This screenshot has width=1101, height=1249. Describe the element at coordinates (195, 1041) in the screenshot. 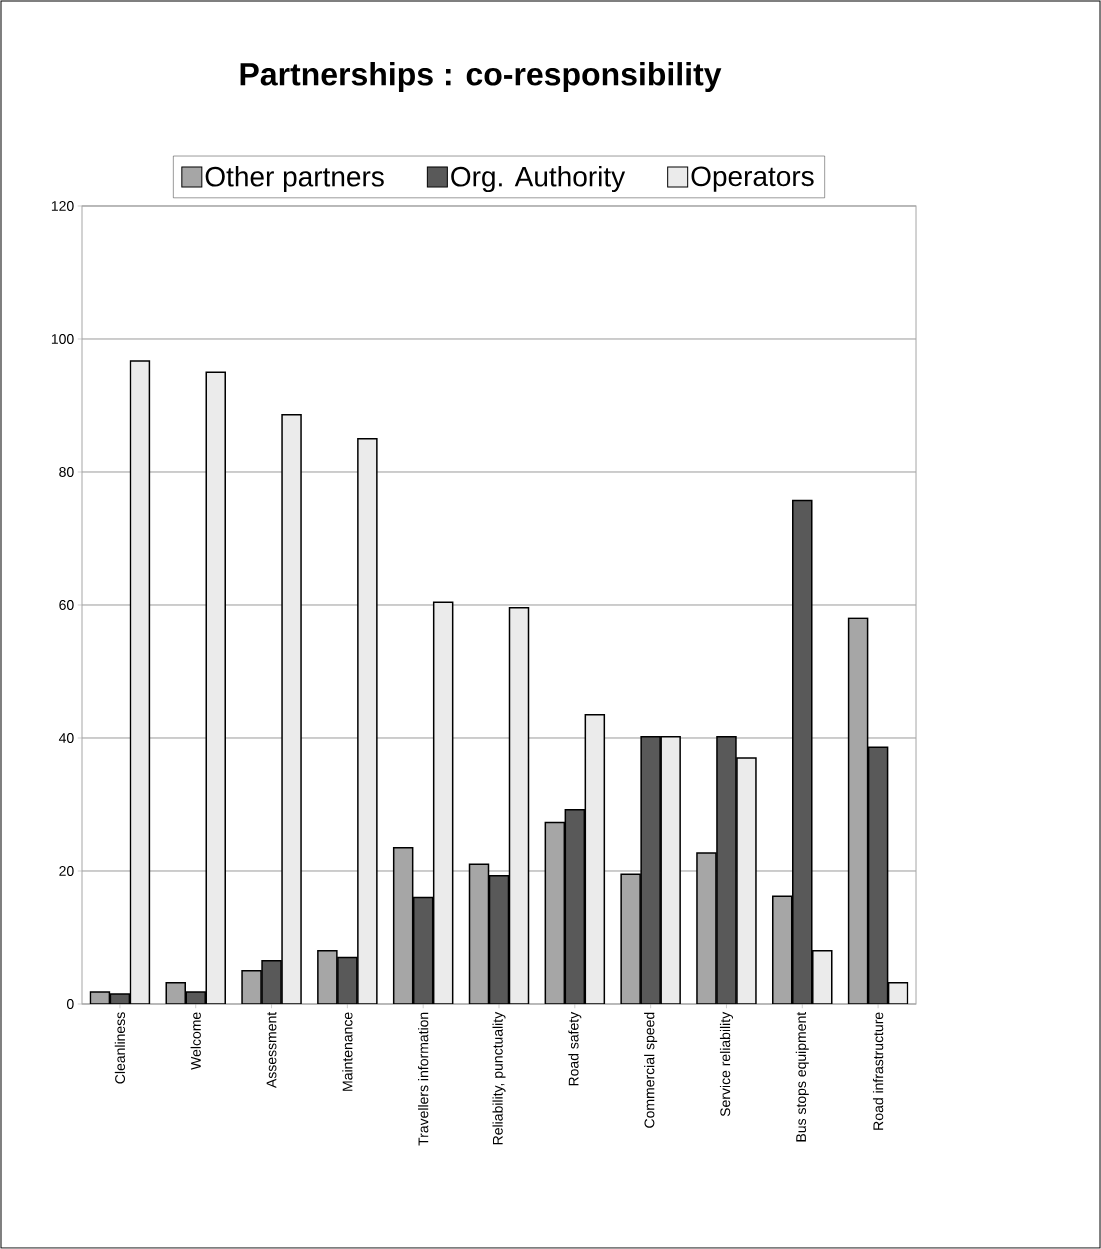

I see `x-tick-label: Welcome` at that location.